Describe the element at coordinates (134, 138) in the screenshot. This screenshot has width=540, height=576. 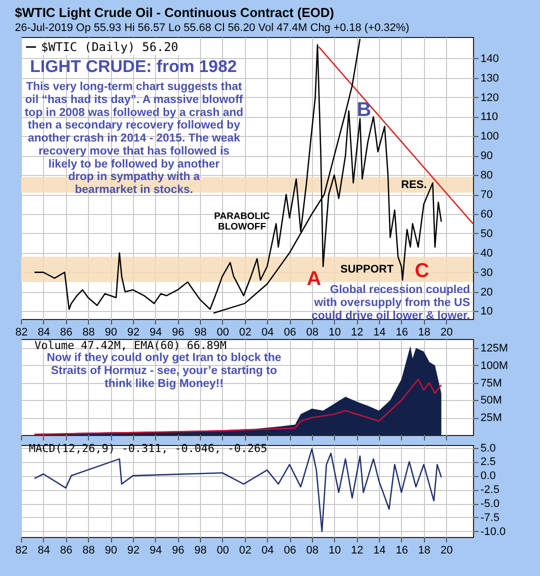
I see `text: This very long-term chart suggests that oil “has had its day”. A massive blowoff top in 2008 was followed by a crash and then a secondary recovery followed by another crash in 2014 - 2015. The weak recovery move that has followed is likely to be followed by another drop in sympathy with a bearmarket in stocks.` at that location.